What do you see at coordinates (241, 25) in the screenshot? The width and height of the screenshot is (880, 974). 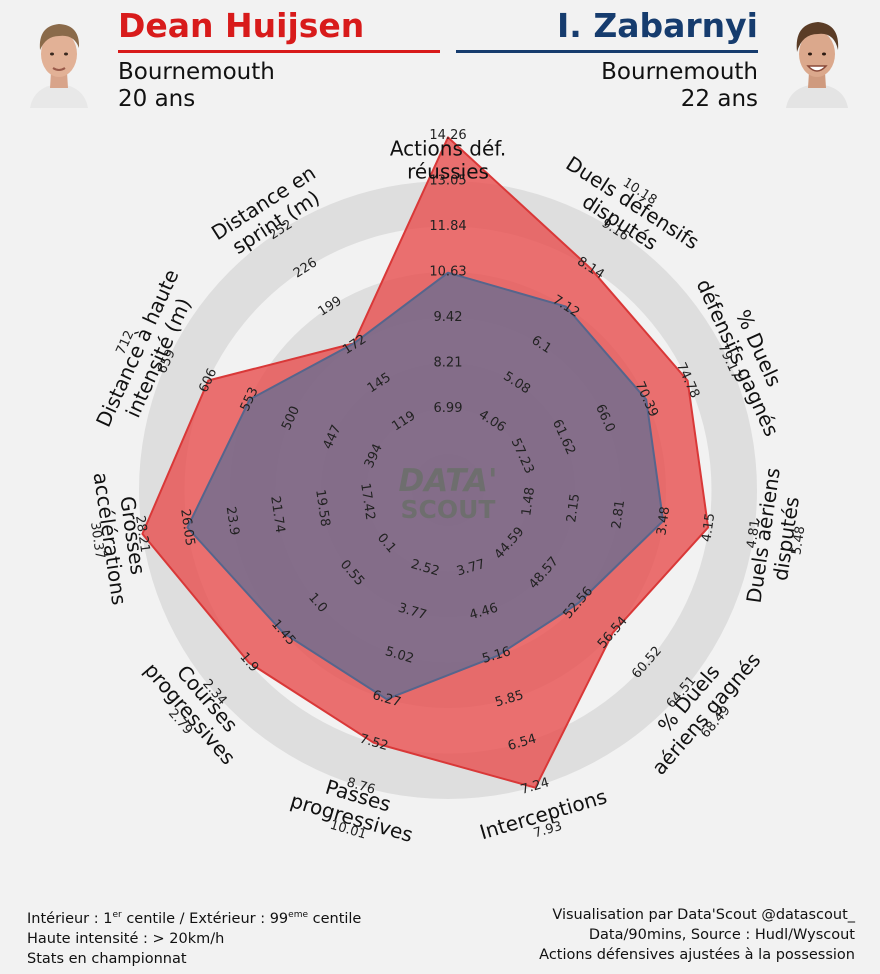 I see `player-left-name: Dean Huijsen` at bounding box center [241, 25].